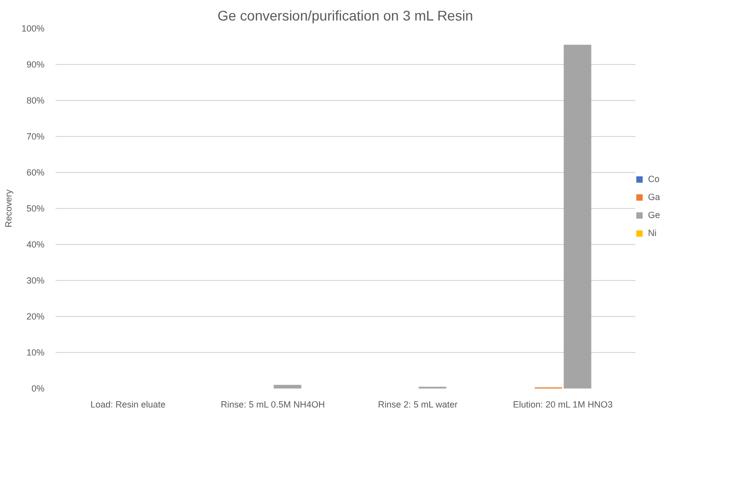 This screenshot has width=737, height=479. Describe the element at coordinates (35, 137) in the screenshot. I see `y-tick-label: 70%` at that location.